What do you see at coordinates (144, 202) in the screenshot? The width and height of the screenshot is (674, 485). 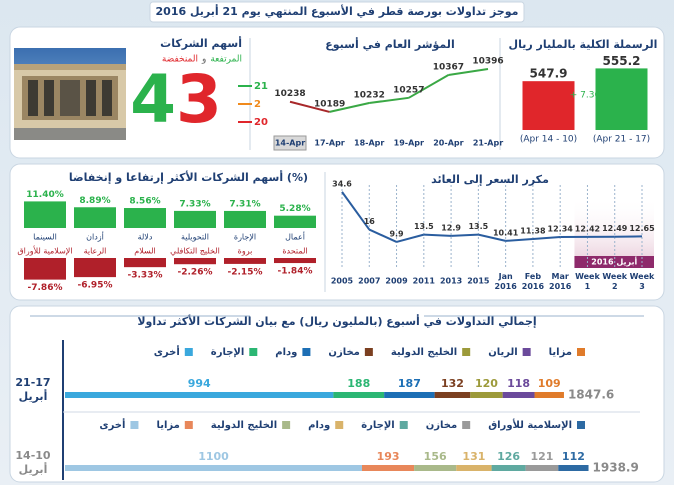 I see `value-label: 8.56%` at bounding box center [144, 202].